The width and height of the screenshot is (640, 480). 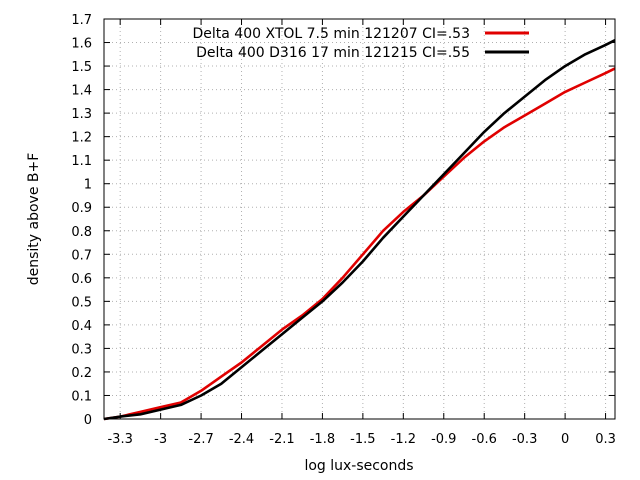 I want to click on x-tick-label: 0, so click(x=565, y=439).